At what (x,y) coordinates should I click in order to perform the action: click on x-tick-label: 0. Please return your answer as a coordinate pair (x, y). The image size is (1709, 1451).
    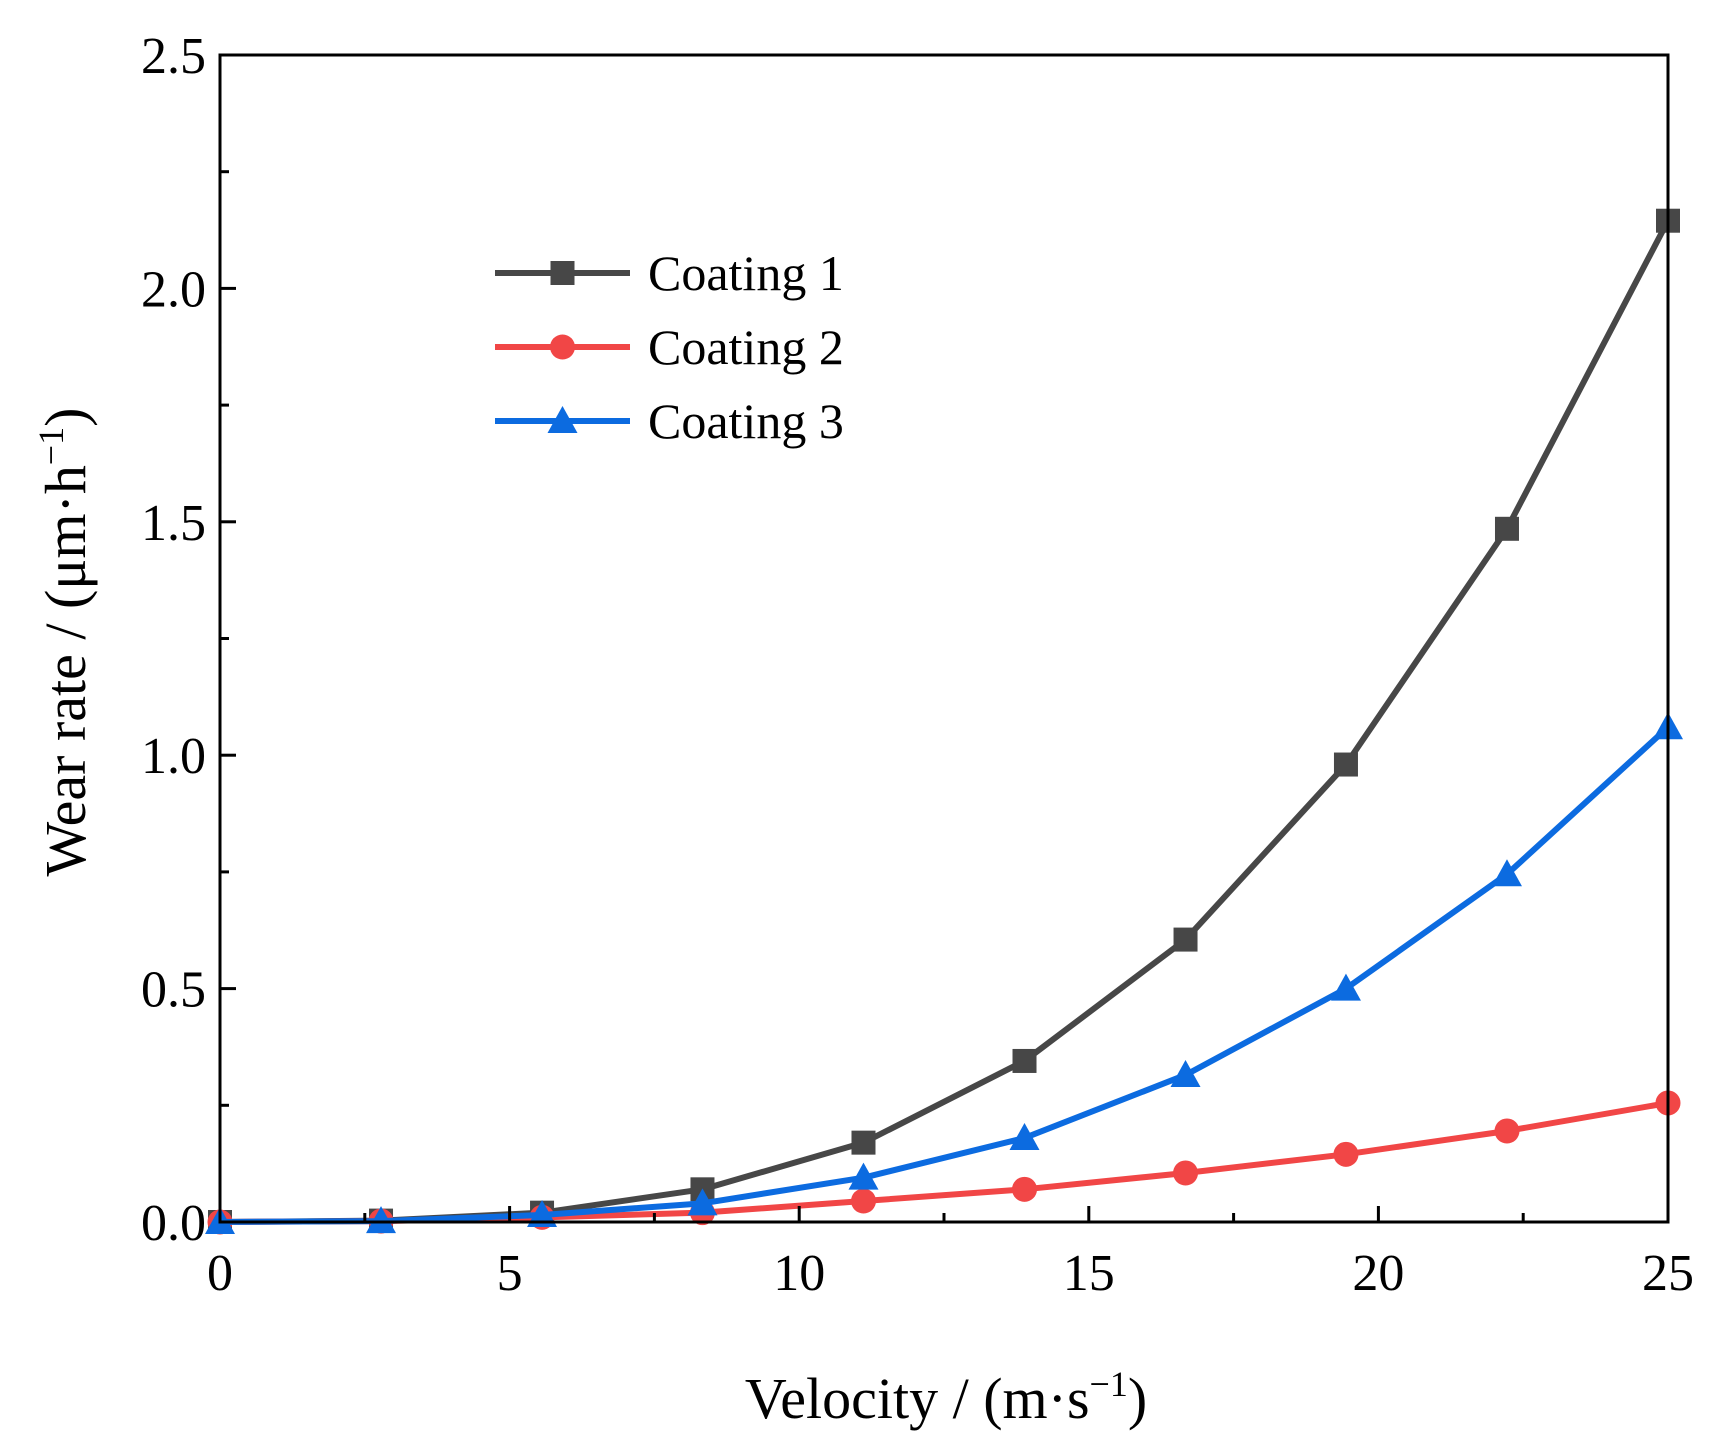
    Looking at the image, I should click on (220, 1273).